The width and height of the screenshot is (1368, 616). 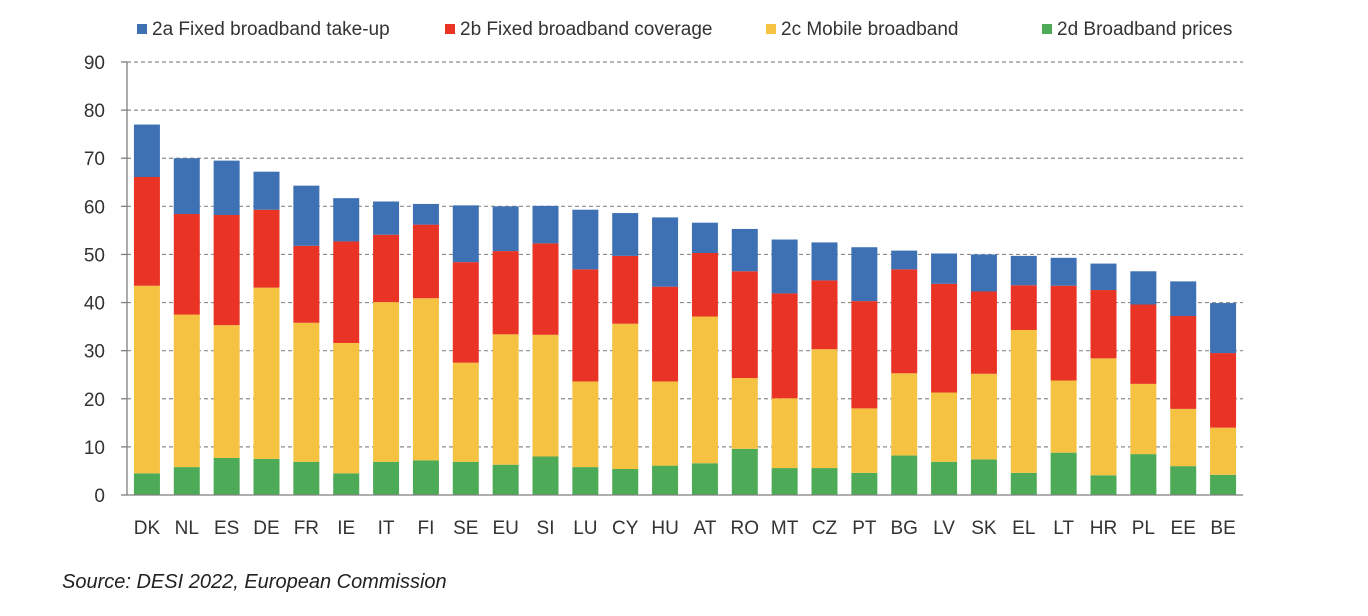 What do you see at coordinates (586, 29) in the screenshot?
I see `legend-label: 2b Fixed broadband coverage` at bounding box center [586, 29].